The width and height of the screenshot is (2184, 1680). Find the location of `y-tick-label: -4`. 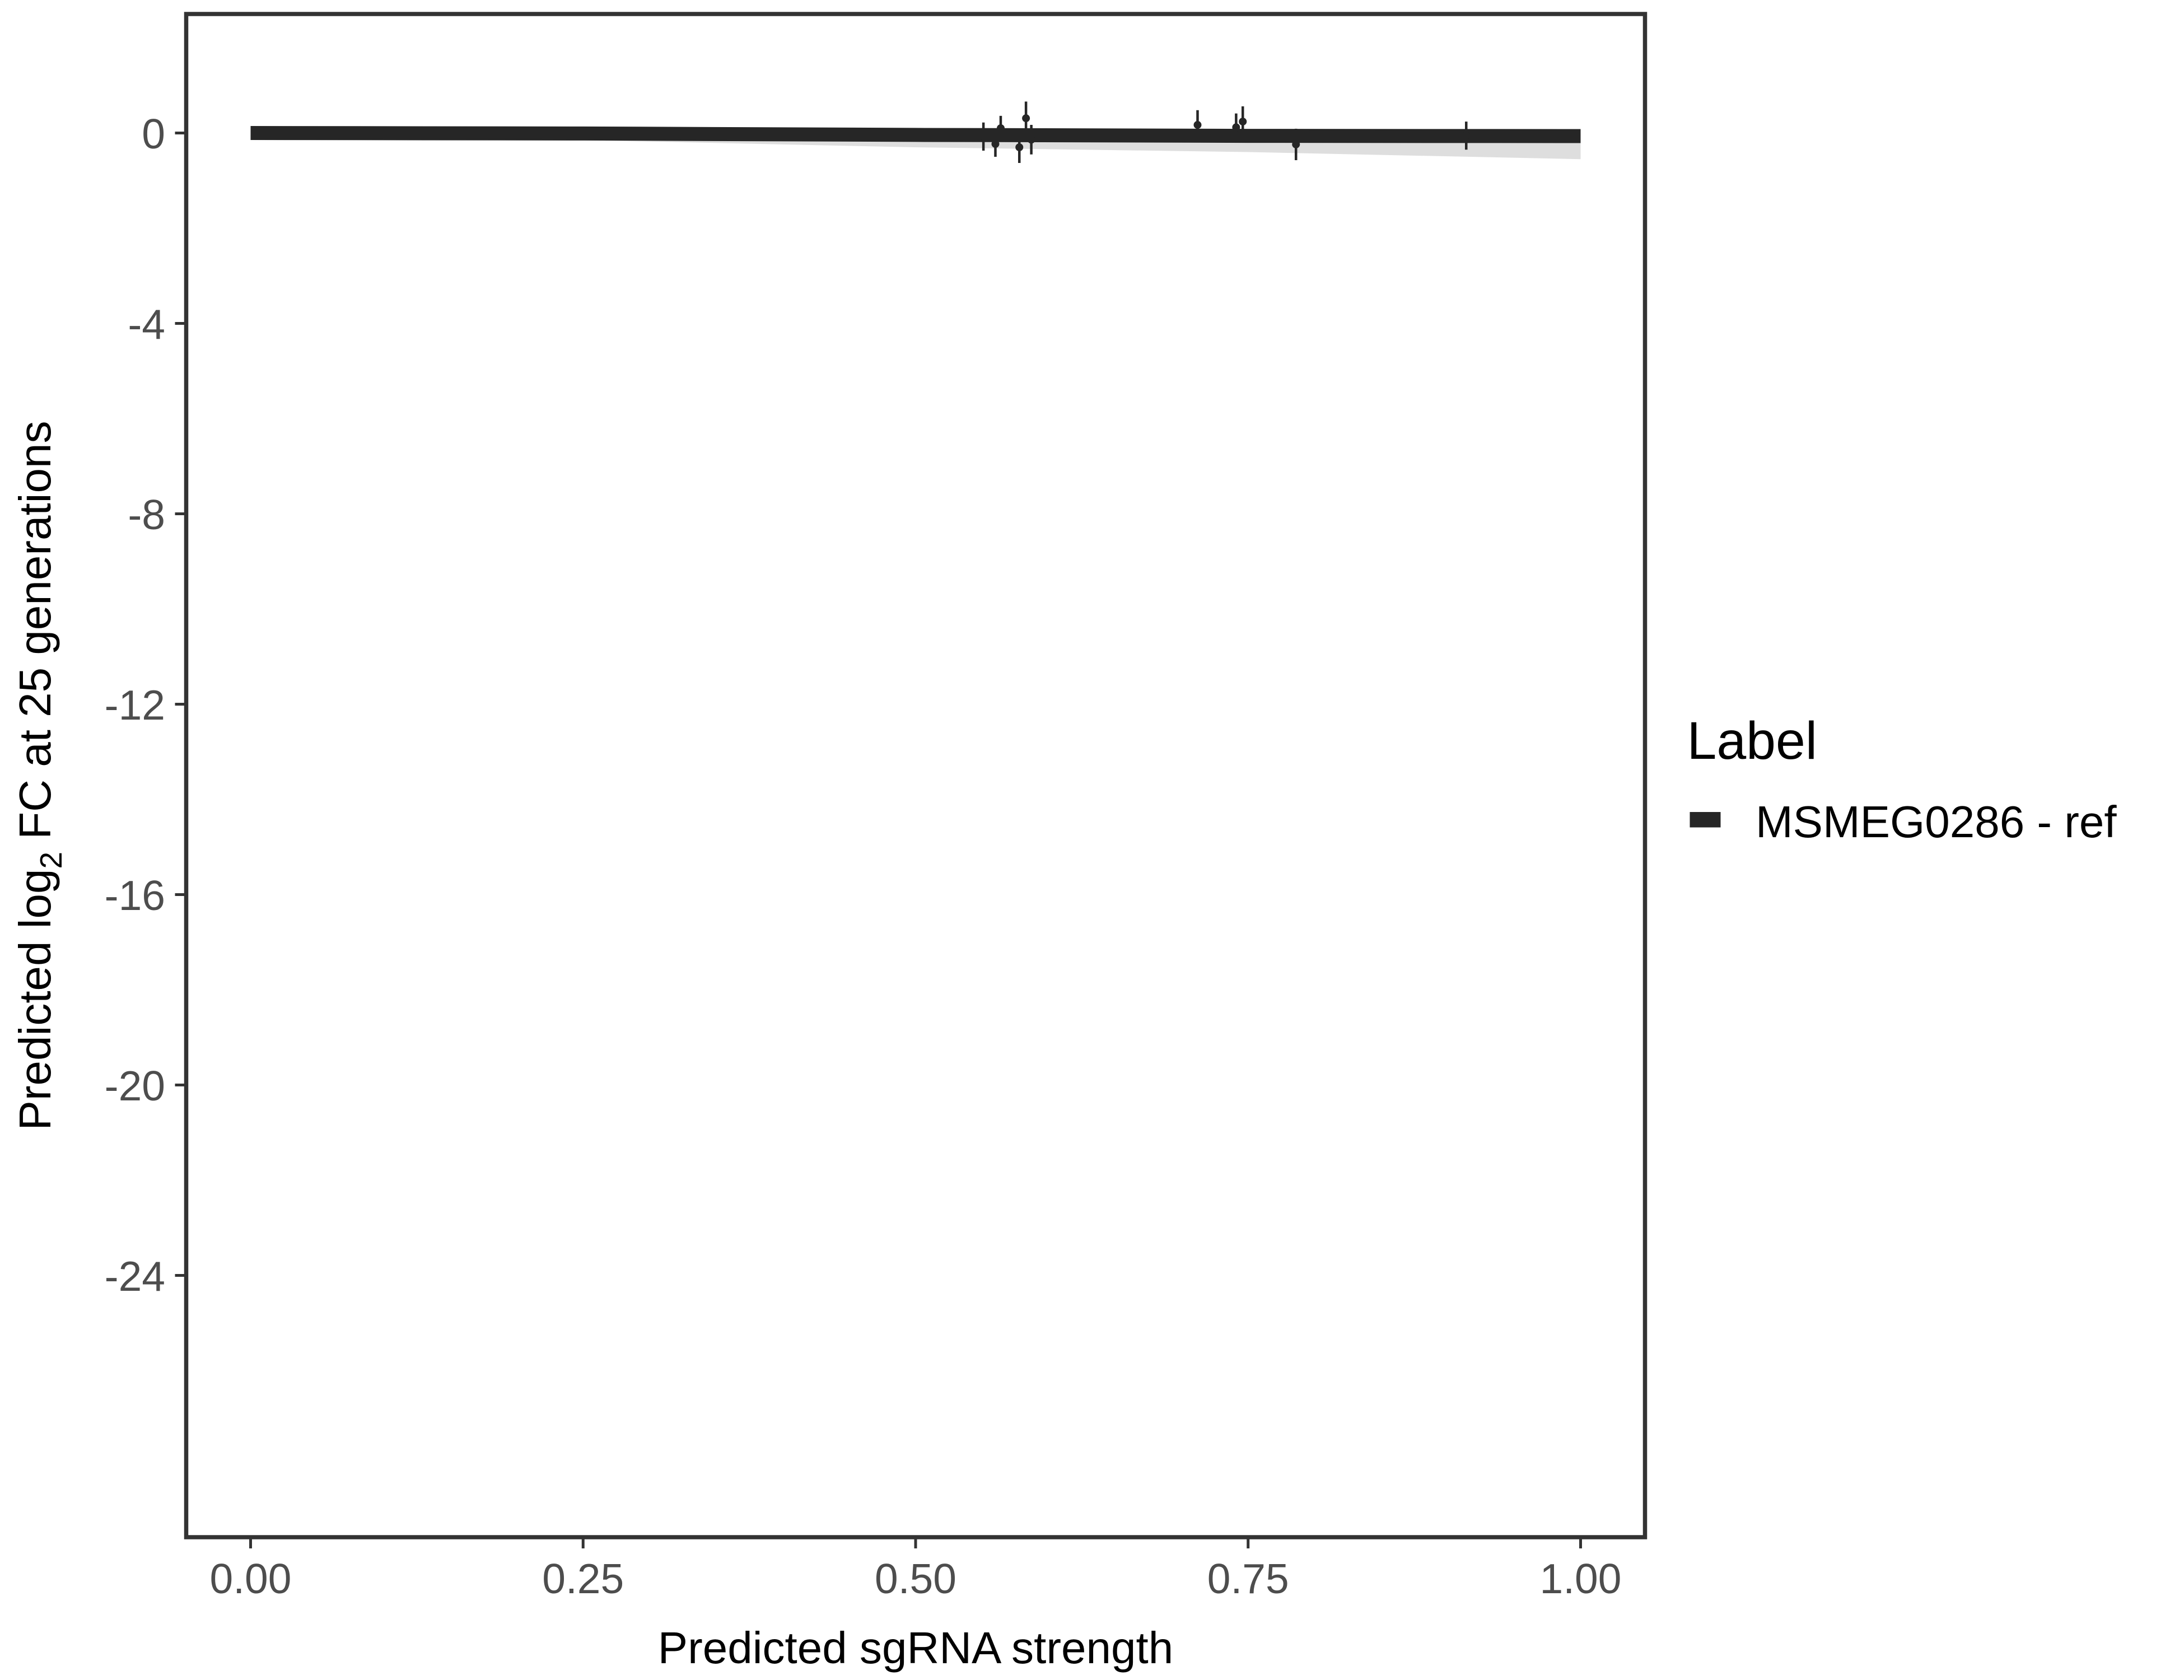

y-tick-label: -4 is located at coordinates (147, 325).